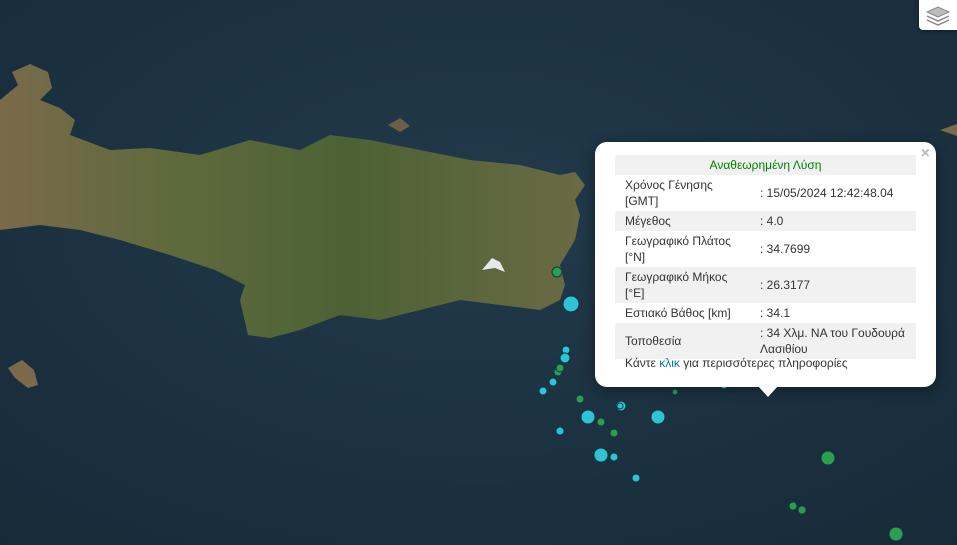  I want to click on more-info-text: Κάντε κλικ για περισσότερες πληροφορίες, so click(736, 363).